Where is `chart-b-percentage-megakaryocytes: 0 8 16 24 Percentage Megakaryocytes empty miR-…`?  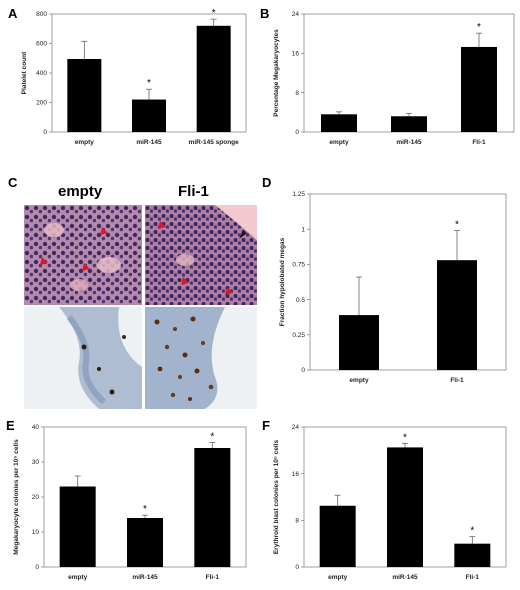 chart-b-percentage-megakaryocytes: 0 8 16 24 Percentage Megakaryocytes empty miR-… is located at coordinates (394, 78).